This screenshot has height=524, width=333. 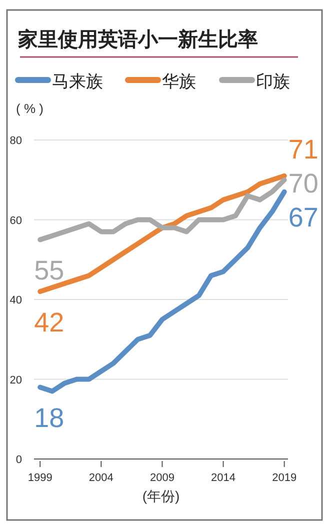 What do you see at coordinates (179, 81) in the screenshot?
I see `legend-label: 华族` at bounding box center [179, 81].